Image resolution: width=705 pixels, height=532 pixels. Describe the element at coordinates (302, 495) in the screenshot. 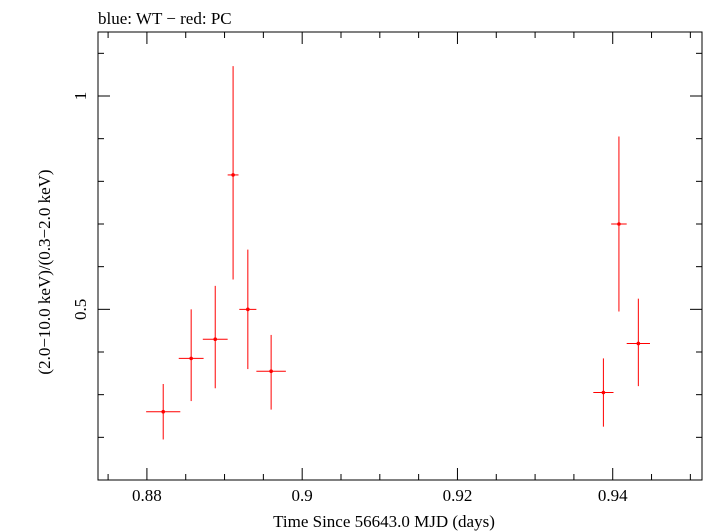

I see `x-tick-label: 0.9` at that location.